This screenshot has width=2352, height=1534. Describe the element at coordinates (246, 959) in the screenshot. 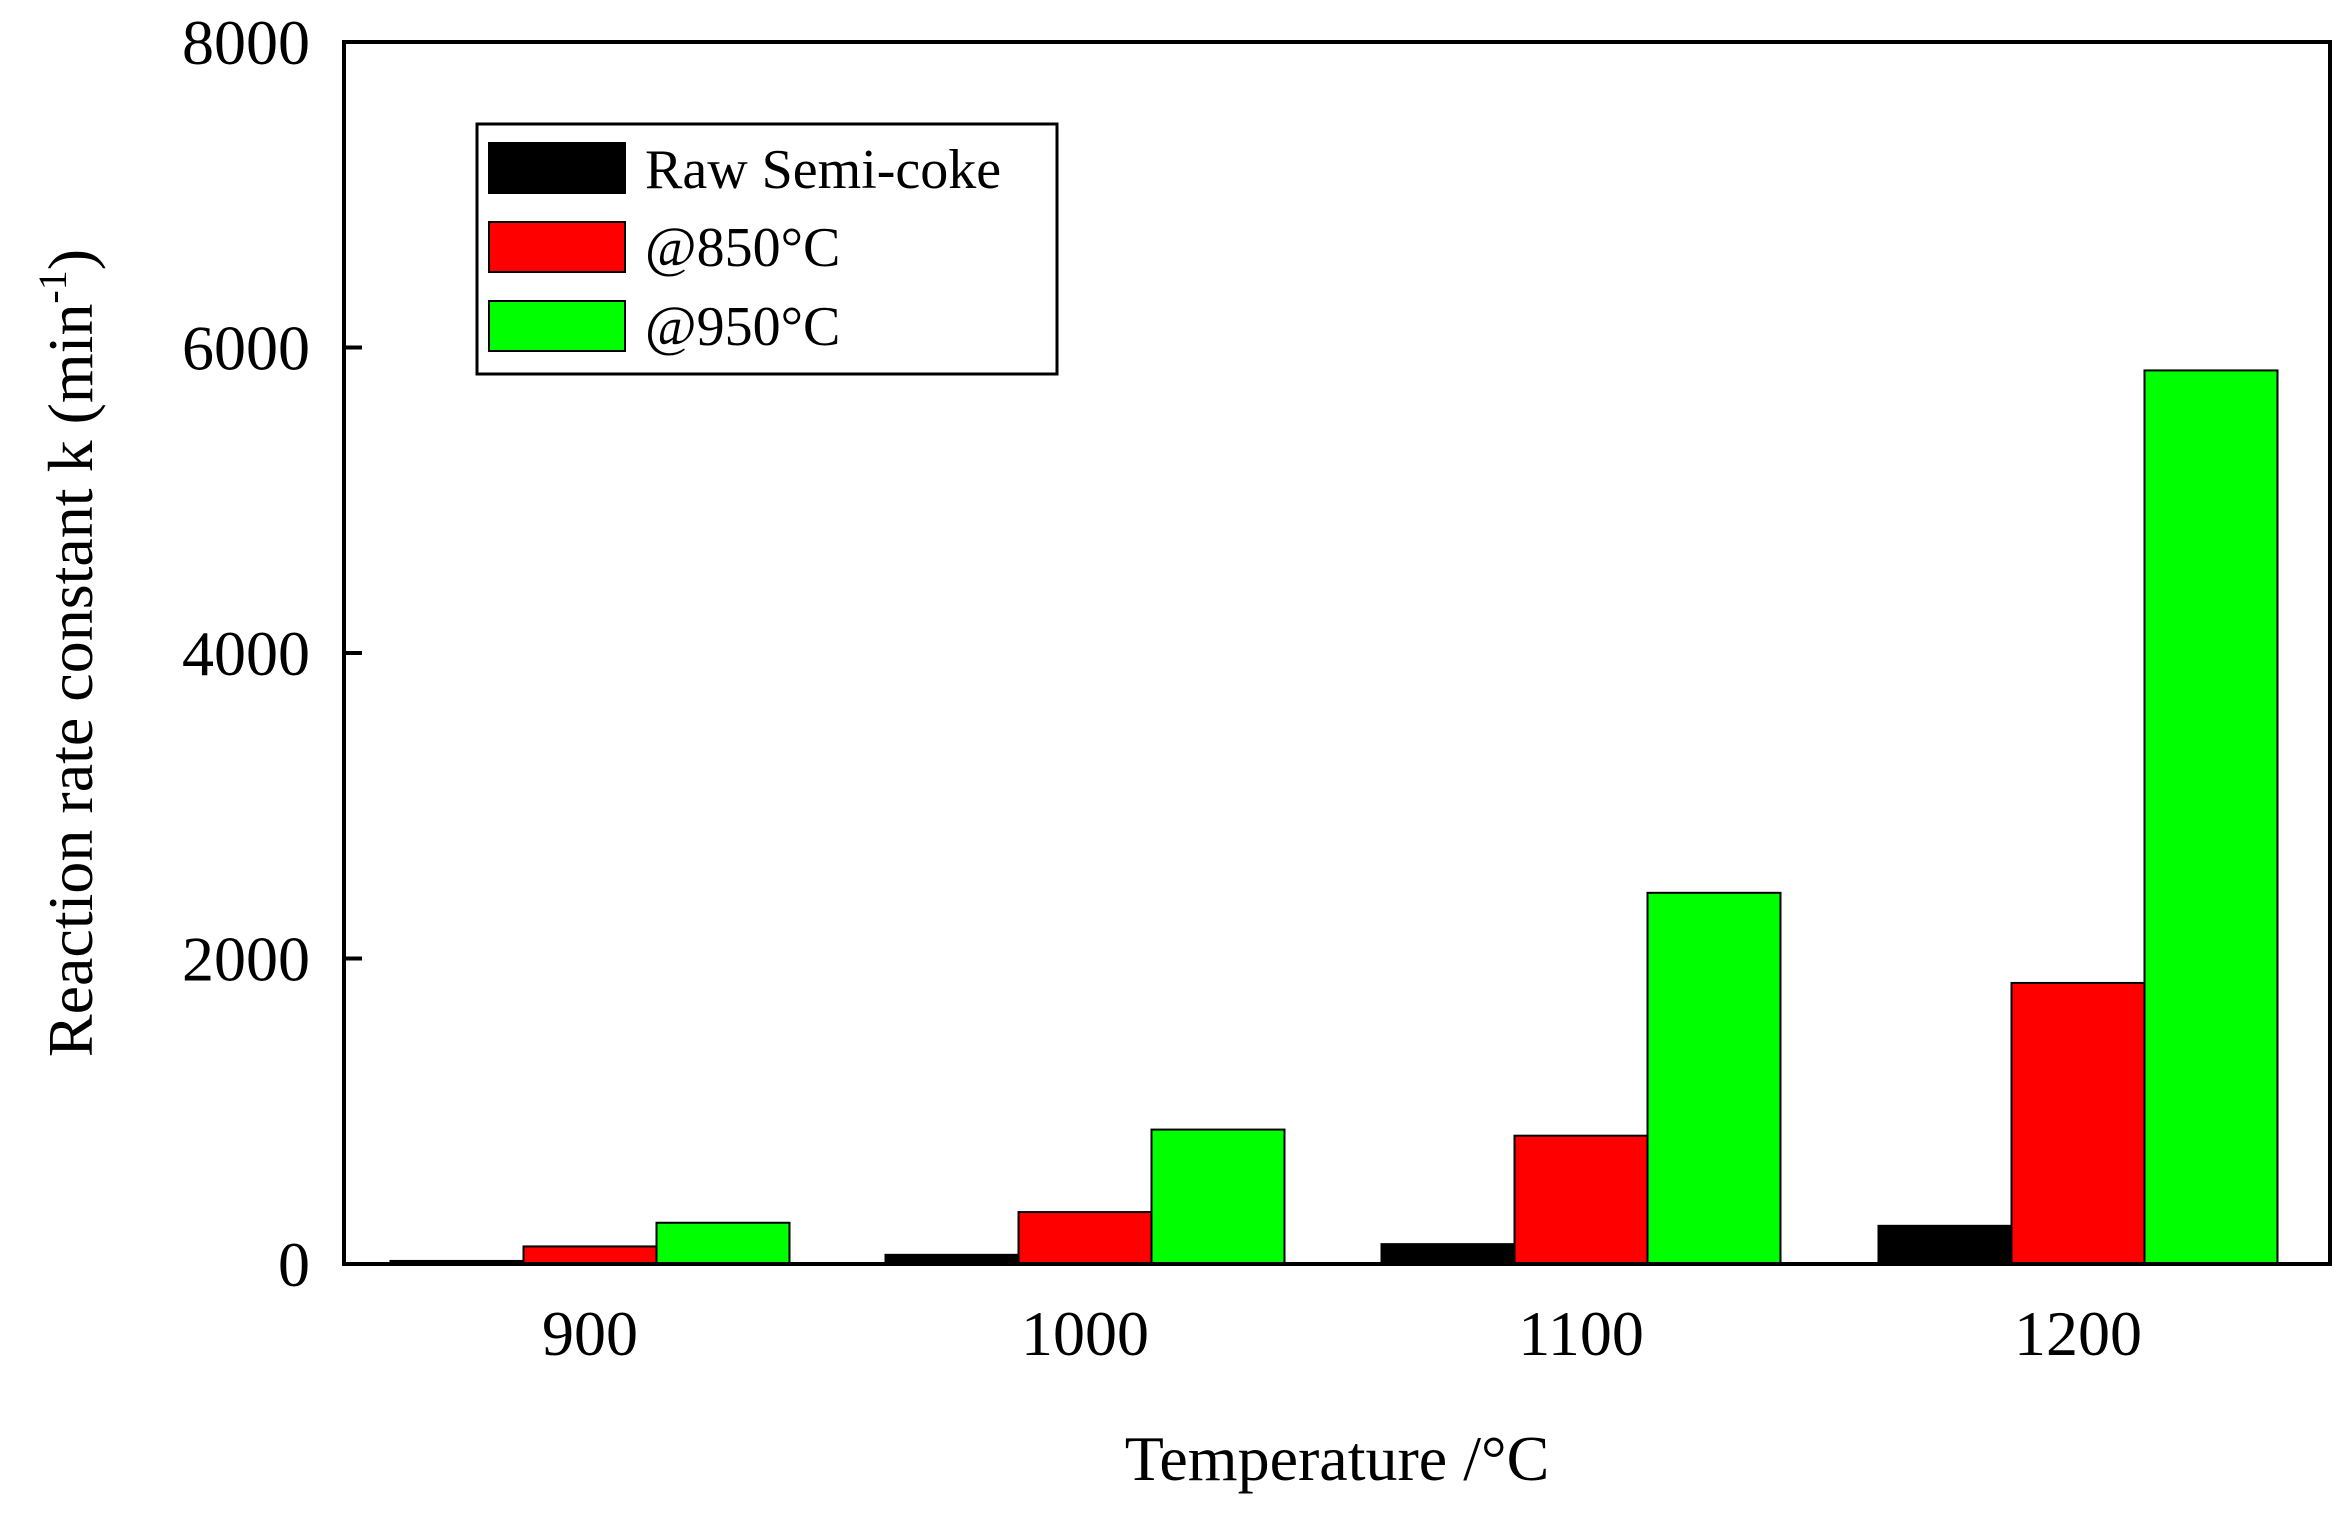

I see `y-tick-label-2000: 2000` at that location.